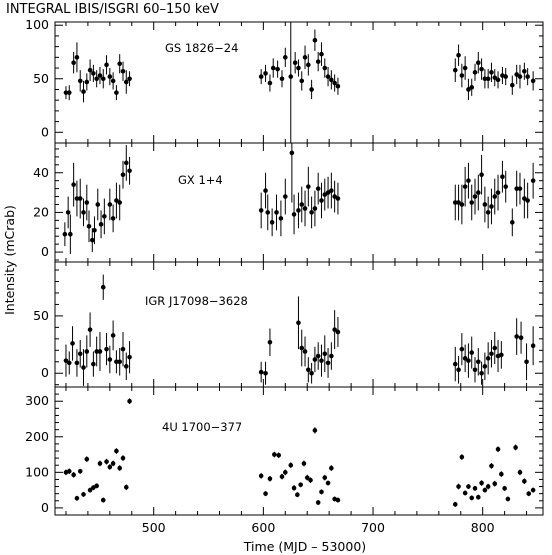 Image resolution: width=552 pixels, height=555 pixels. I want to click on y-tick-label: 200, so click(37, 436).